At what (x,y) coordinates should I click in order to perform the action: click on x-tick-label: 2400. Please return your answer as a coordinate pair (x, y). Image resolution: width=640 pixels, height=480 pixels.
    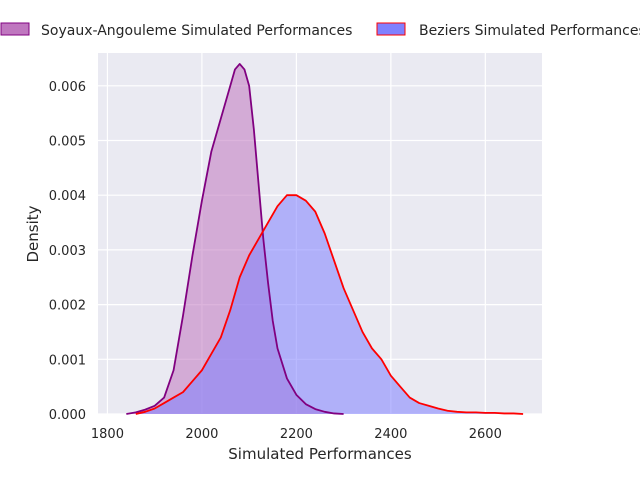
    Looking at the image, I should click on (390, 434).